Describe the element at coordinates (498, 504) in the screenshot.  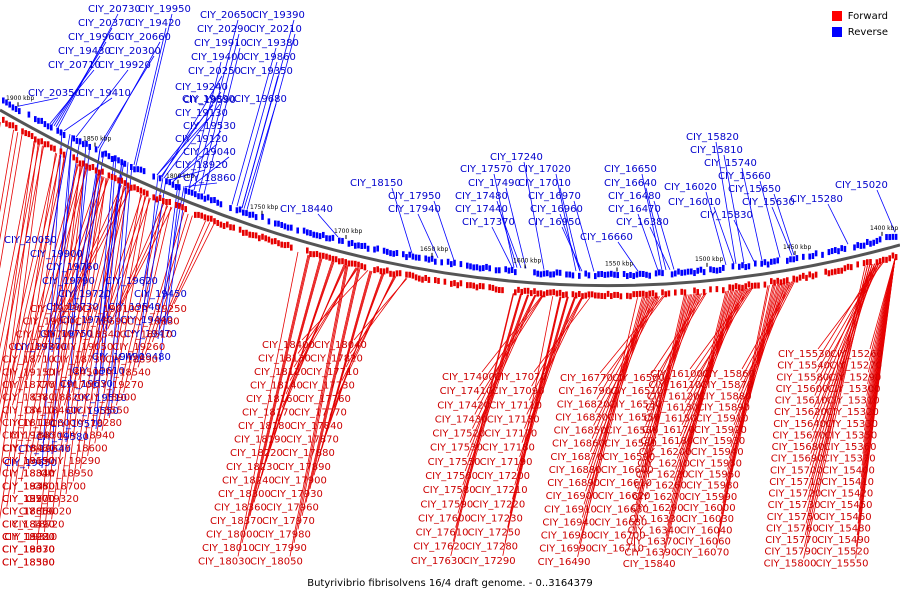
I see `forward-gene-label: CIY_17220` at that location.